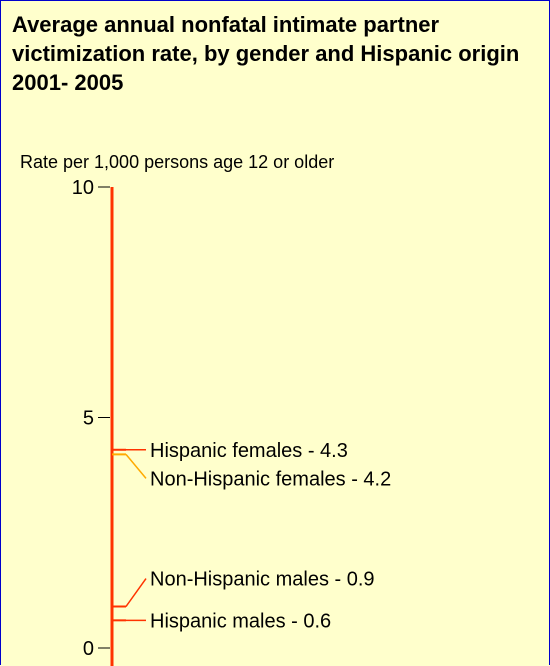 The width and height of the screenshot is (550, 666). Describe the element at coordinates (240, 621) in the screenshot. I see `data-point-label: Hispanic males - 0.6` at that location.